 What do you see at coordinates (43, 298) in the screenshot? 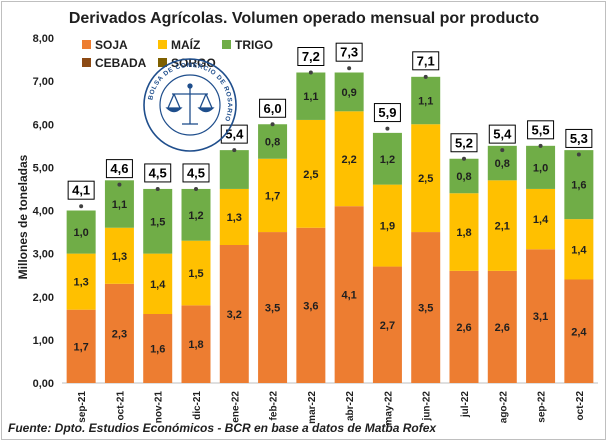
I see `y-tick-label: 2,00` at bounding box center [43, 298].